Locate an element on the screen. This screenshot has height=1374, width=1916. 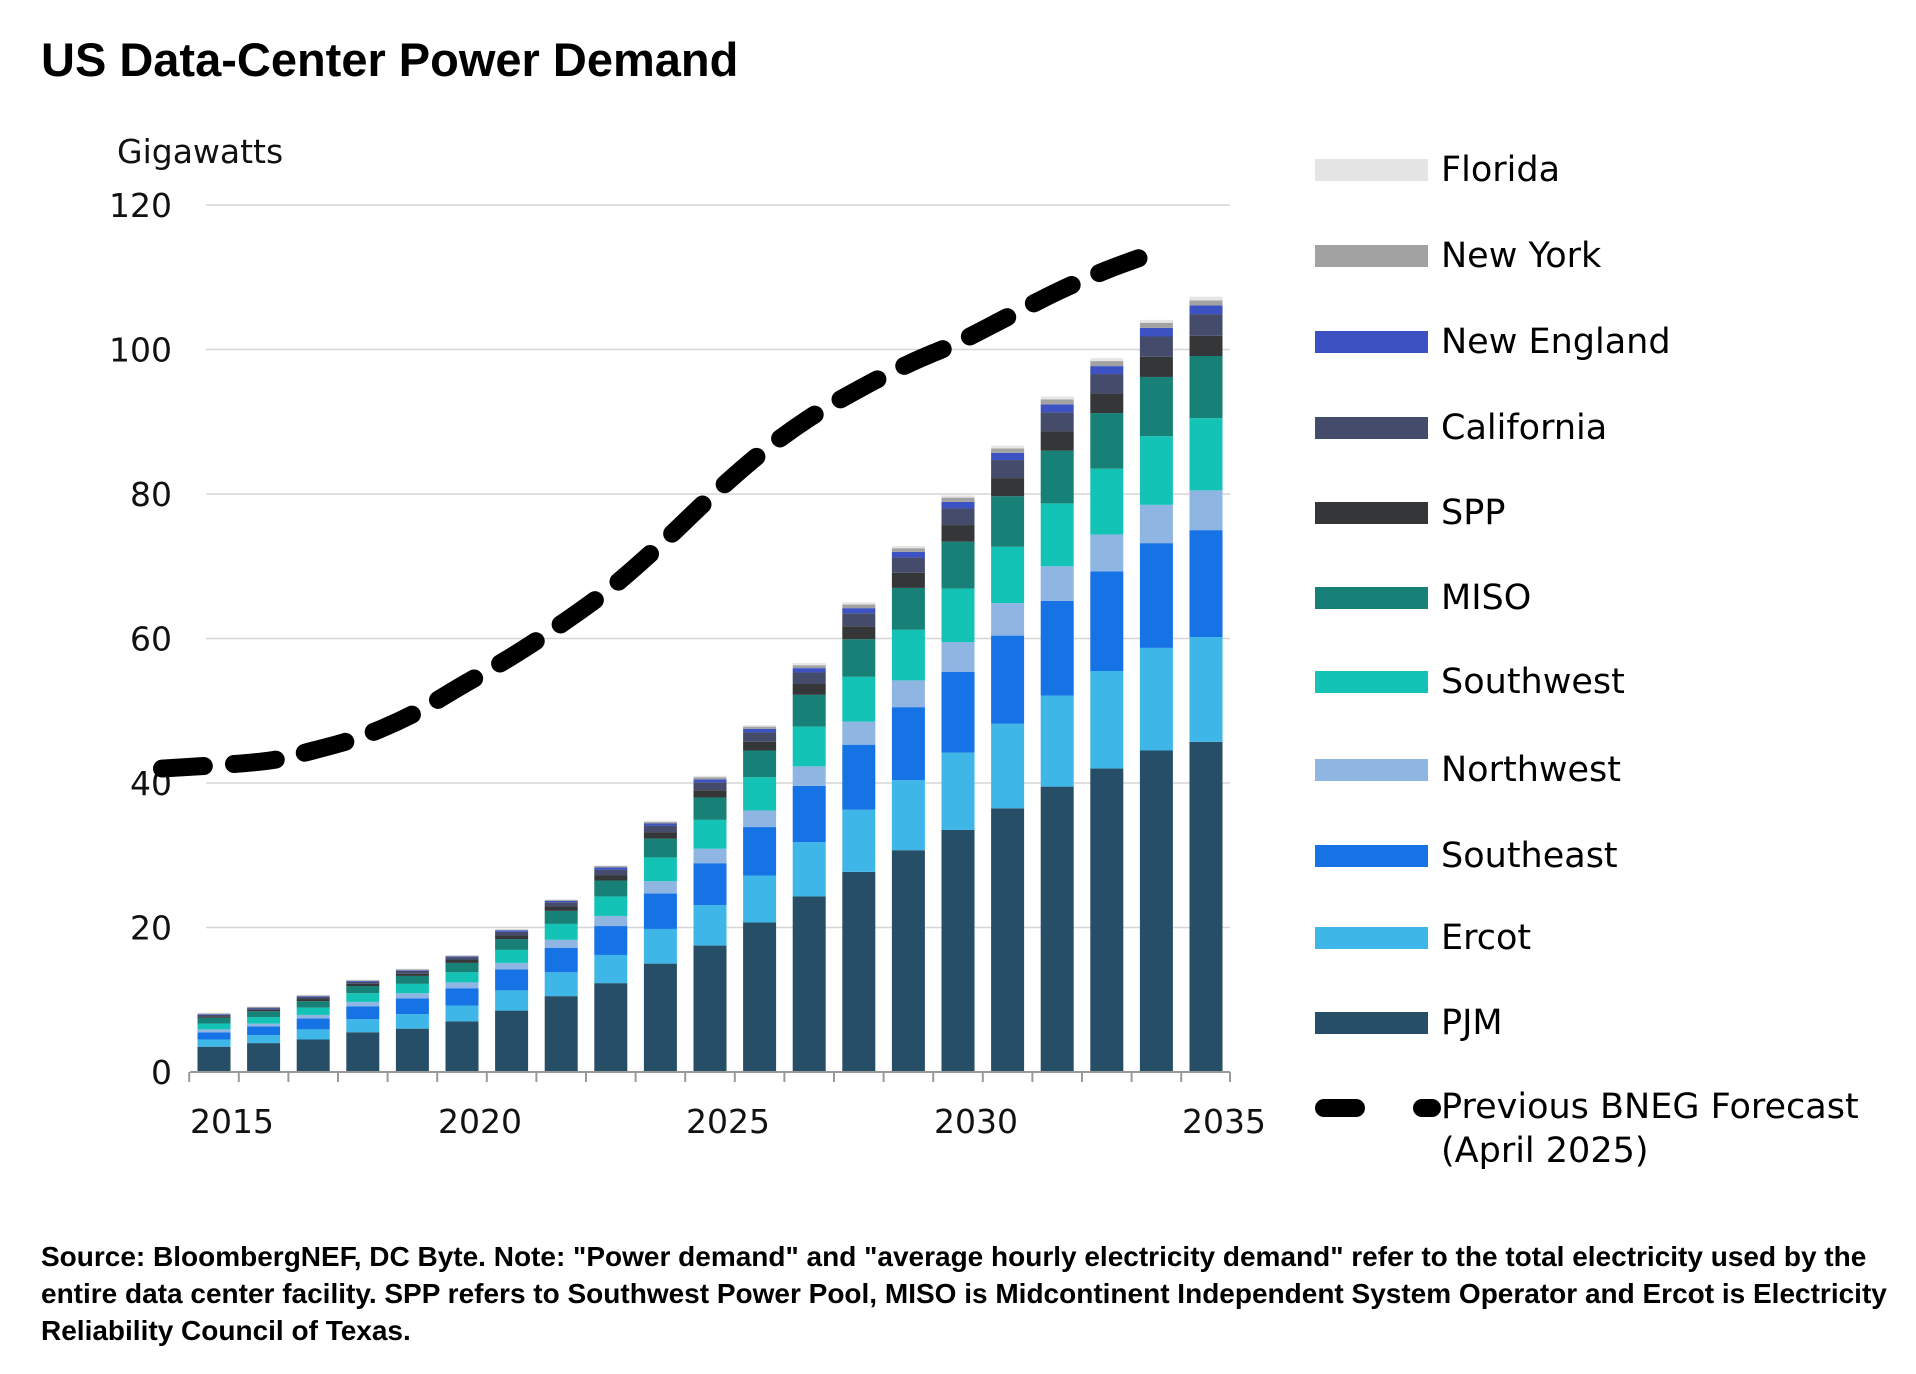
legend-item-new-england: New England is located at coordinates (1493, 342).